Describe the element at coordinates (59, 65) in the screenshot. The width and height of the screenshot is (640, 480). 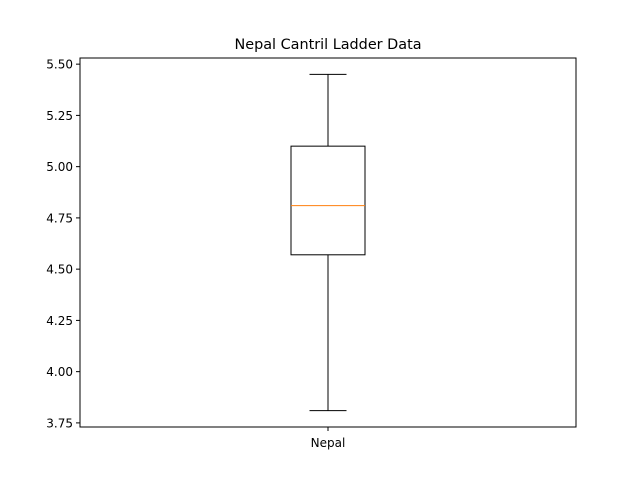
I see `y-tick-label: 5.50` at that location.